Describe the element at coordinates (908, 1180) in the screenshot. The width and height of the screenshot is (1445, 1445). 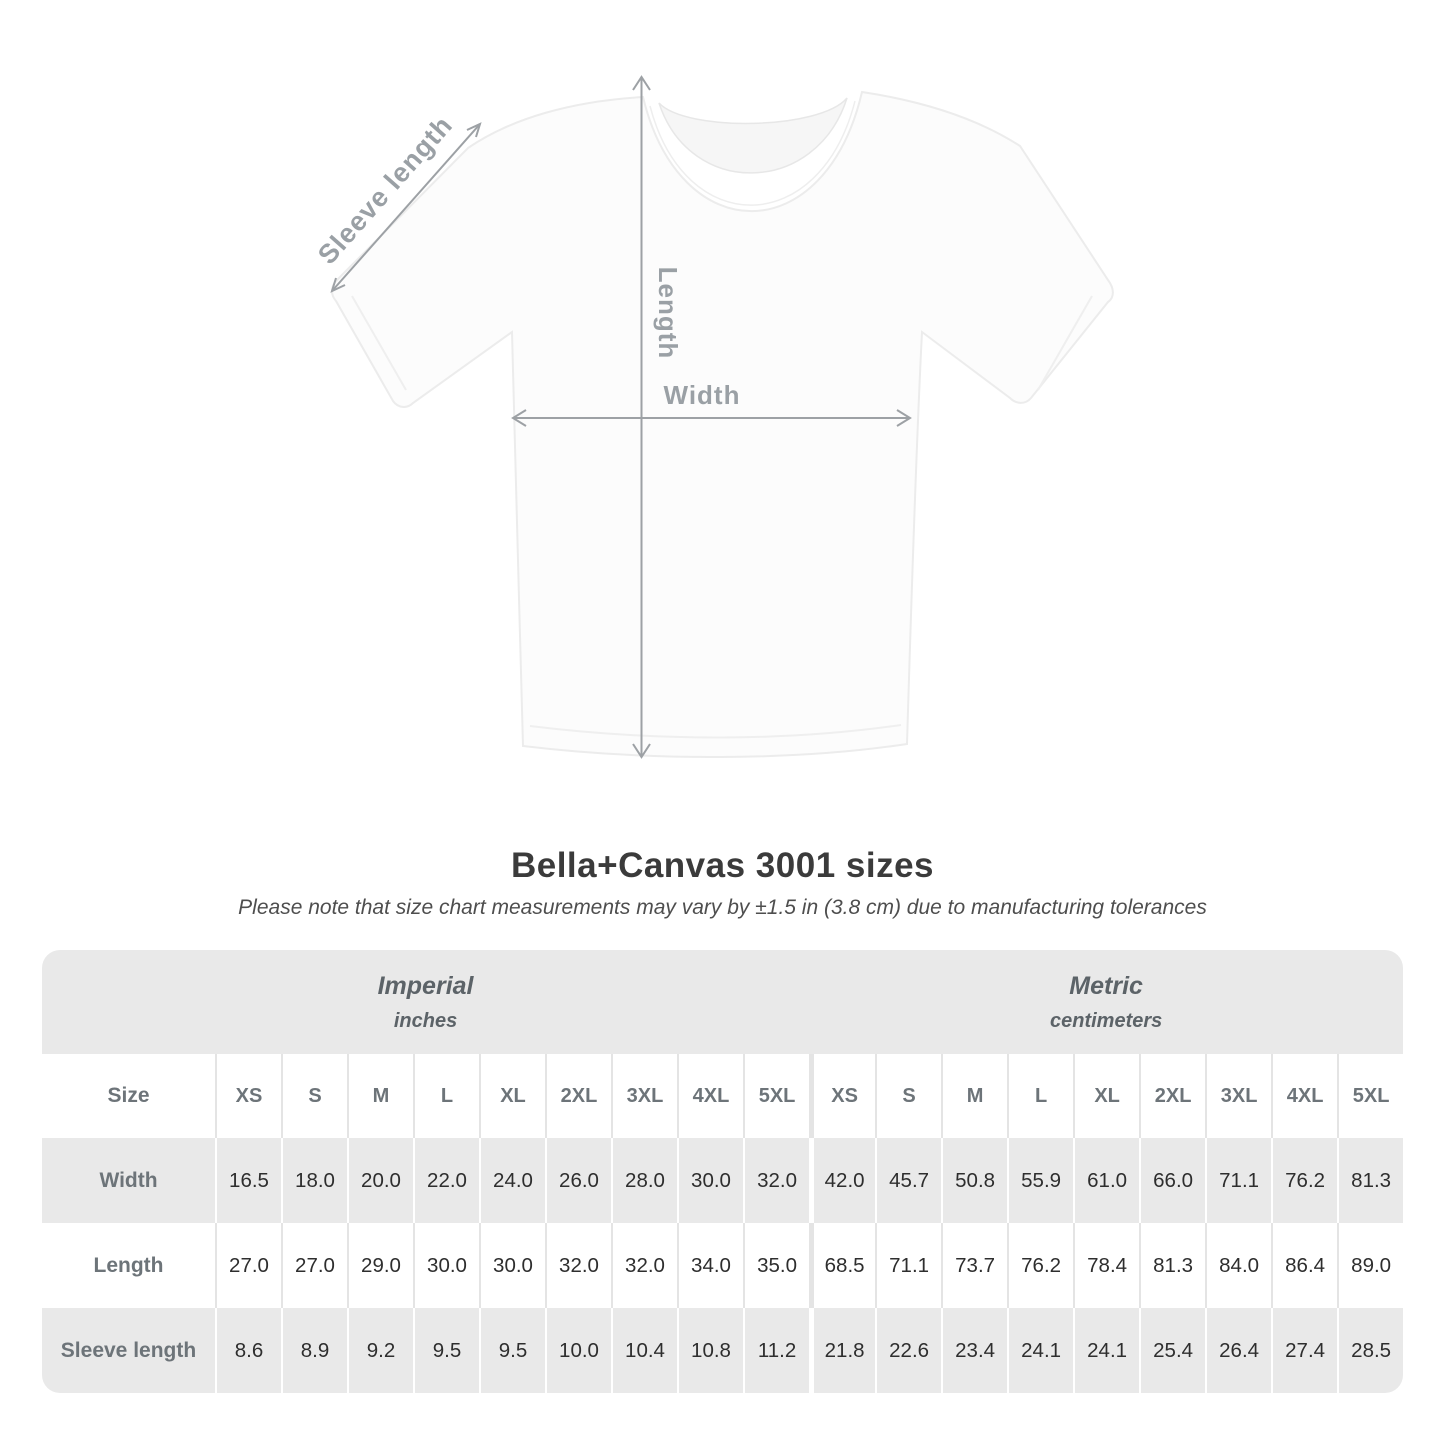
I see `cell-width-metric-s: 45.7` at that location.